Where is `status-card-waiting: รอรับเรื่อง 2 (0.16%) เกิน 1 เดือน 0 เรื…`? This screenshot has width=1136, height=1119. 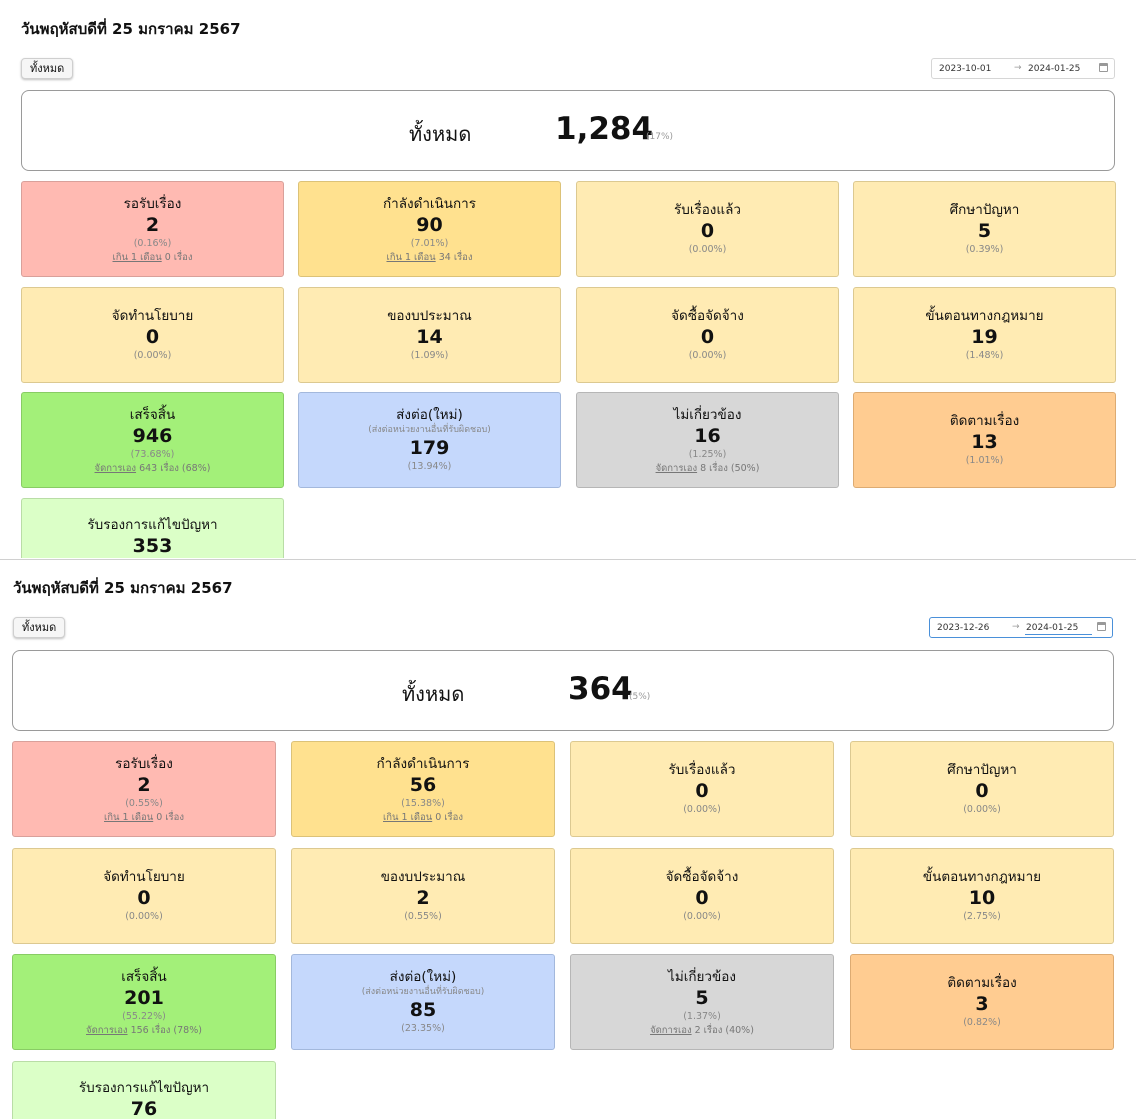 status-card-waiting: รอรับเรื่อง 2 (0.16%) เกิน 1 เดือน 0 เรื… is located at coordinates (152, 229).